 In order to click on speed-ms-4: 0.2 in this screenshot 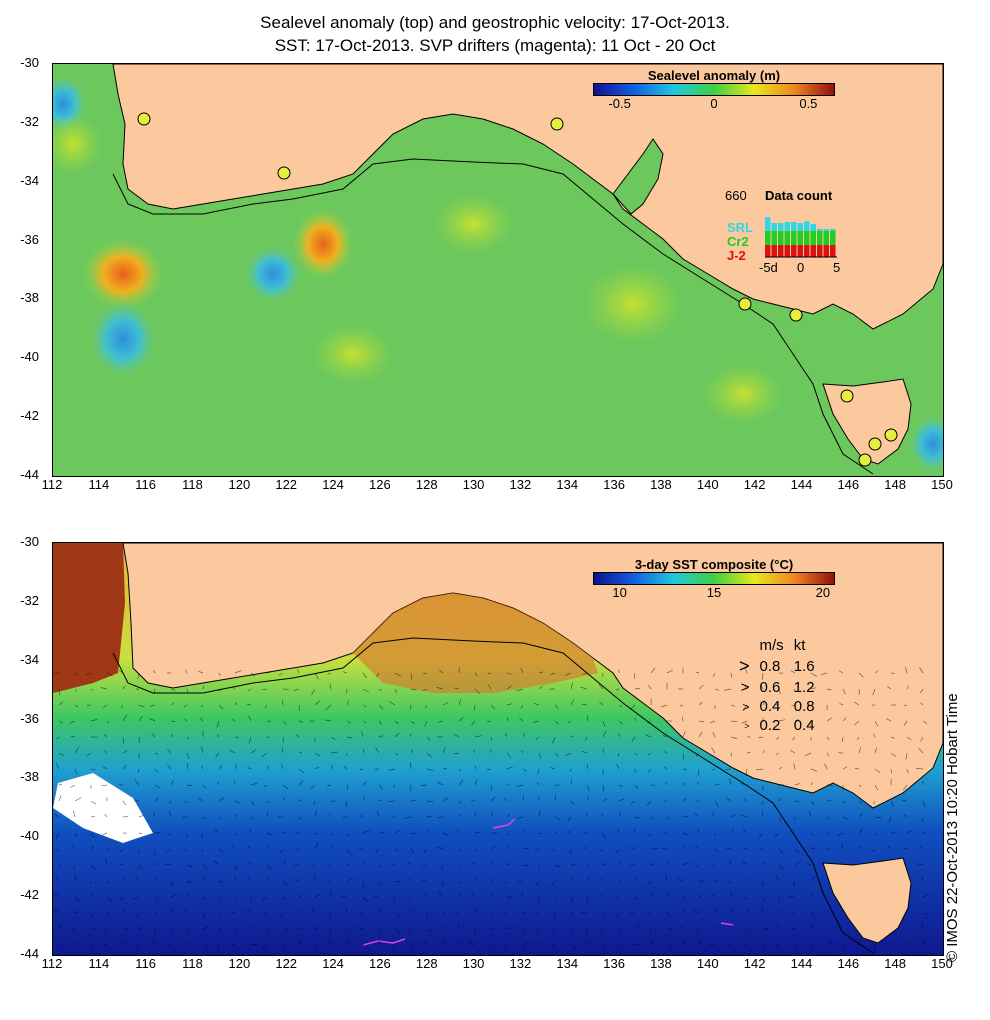, I will do `click(770, 725)`.